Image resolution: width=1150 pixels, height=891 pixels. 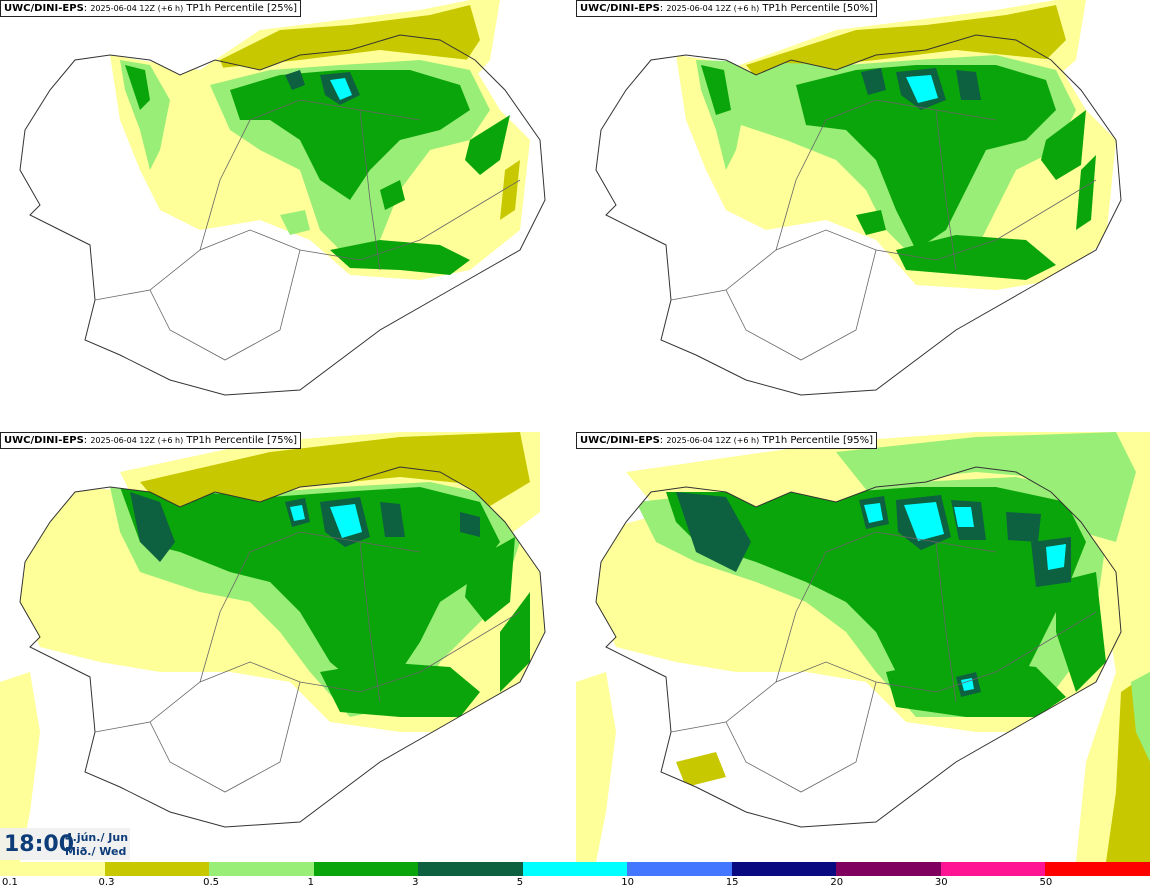 I want to click on legend-tick-label: 0.1, so click(x=10, y=882).